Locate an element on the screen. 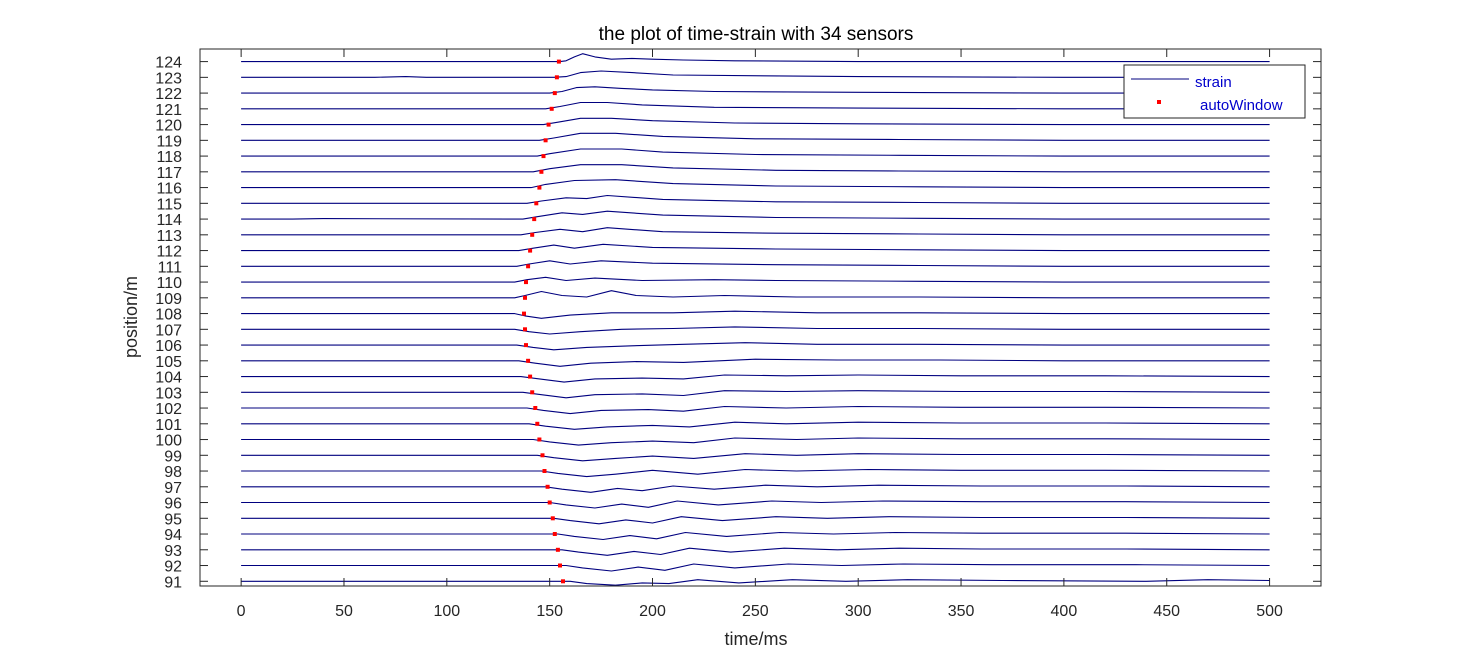 Image resolution: width=1461 pixels, height=659 pixels. y-tick-label: 108 is located at coordinates (168, 315).